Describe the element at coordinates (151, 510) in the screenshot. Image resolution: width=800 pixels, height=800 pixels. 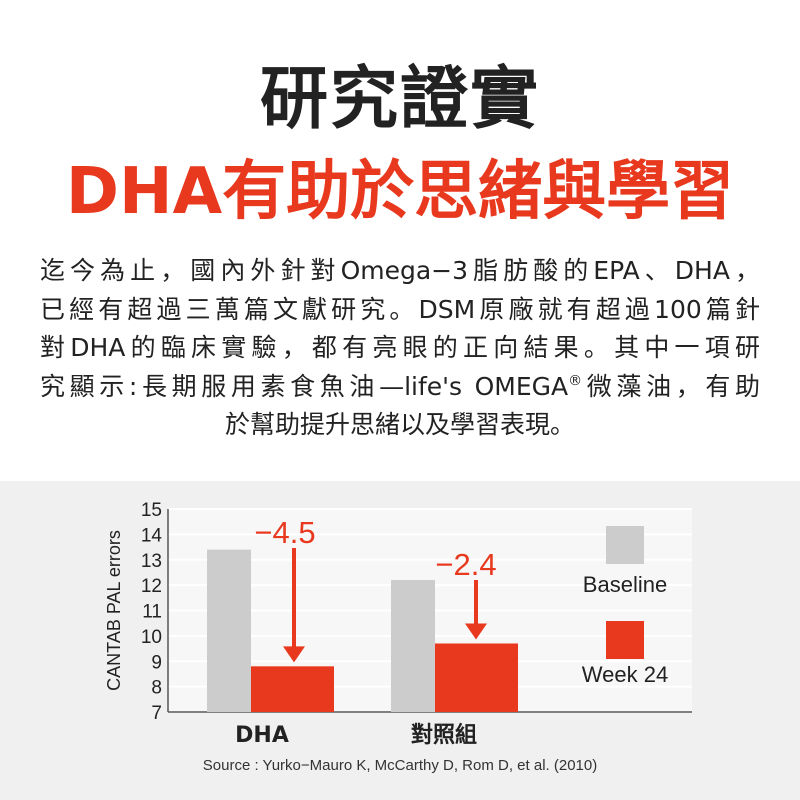
I see `y-tick-label: 15` at that location.